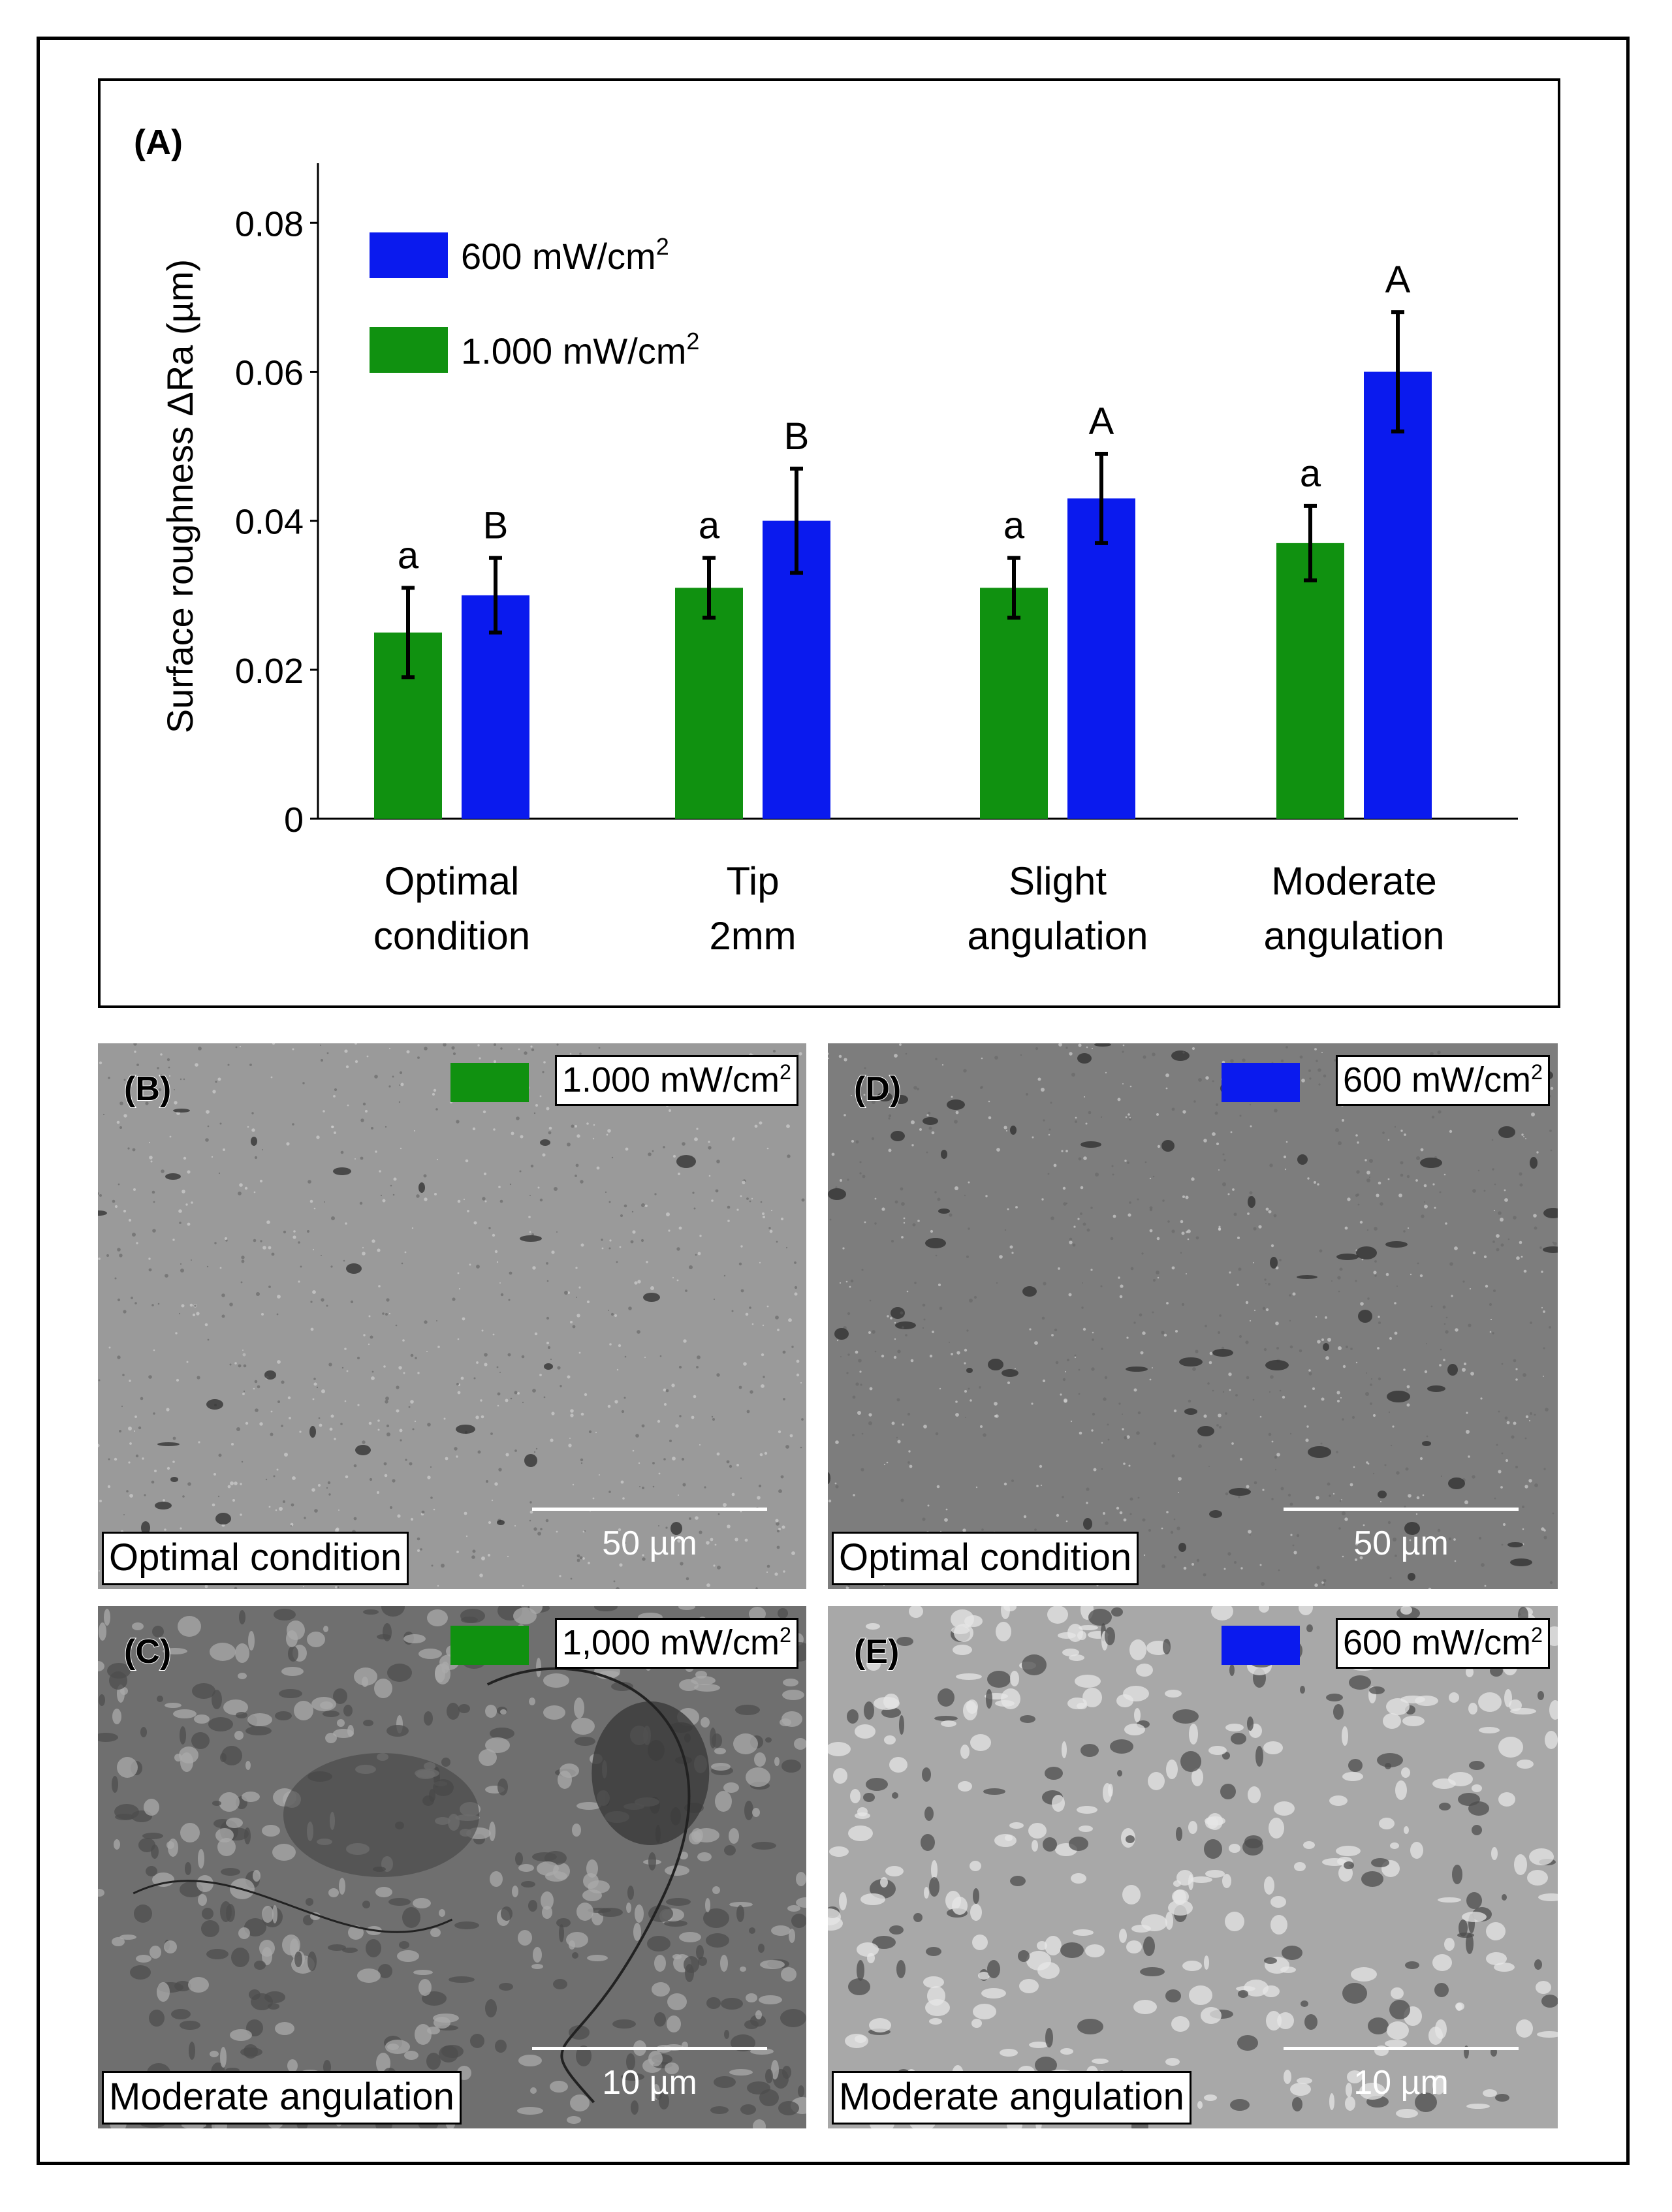  What do you see at coordinates (269, 224) in the screenshot?
I see `y-tick-label: 0.08` at bounding box center [269, 224].